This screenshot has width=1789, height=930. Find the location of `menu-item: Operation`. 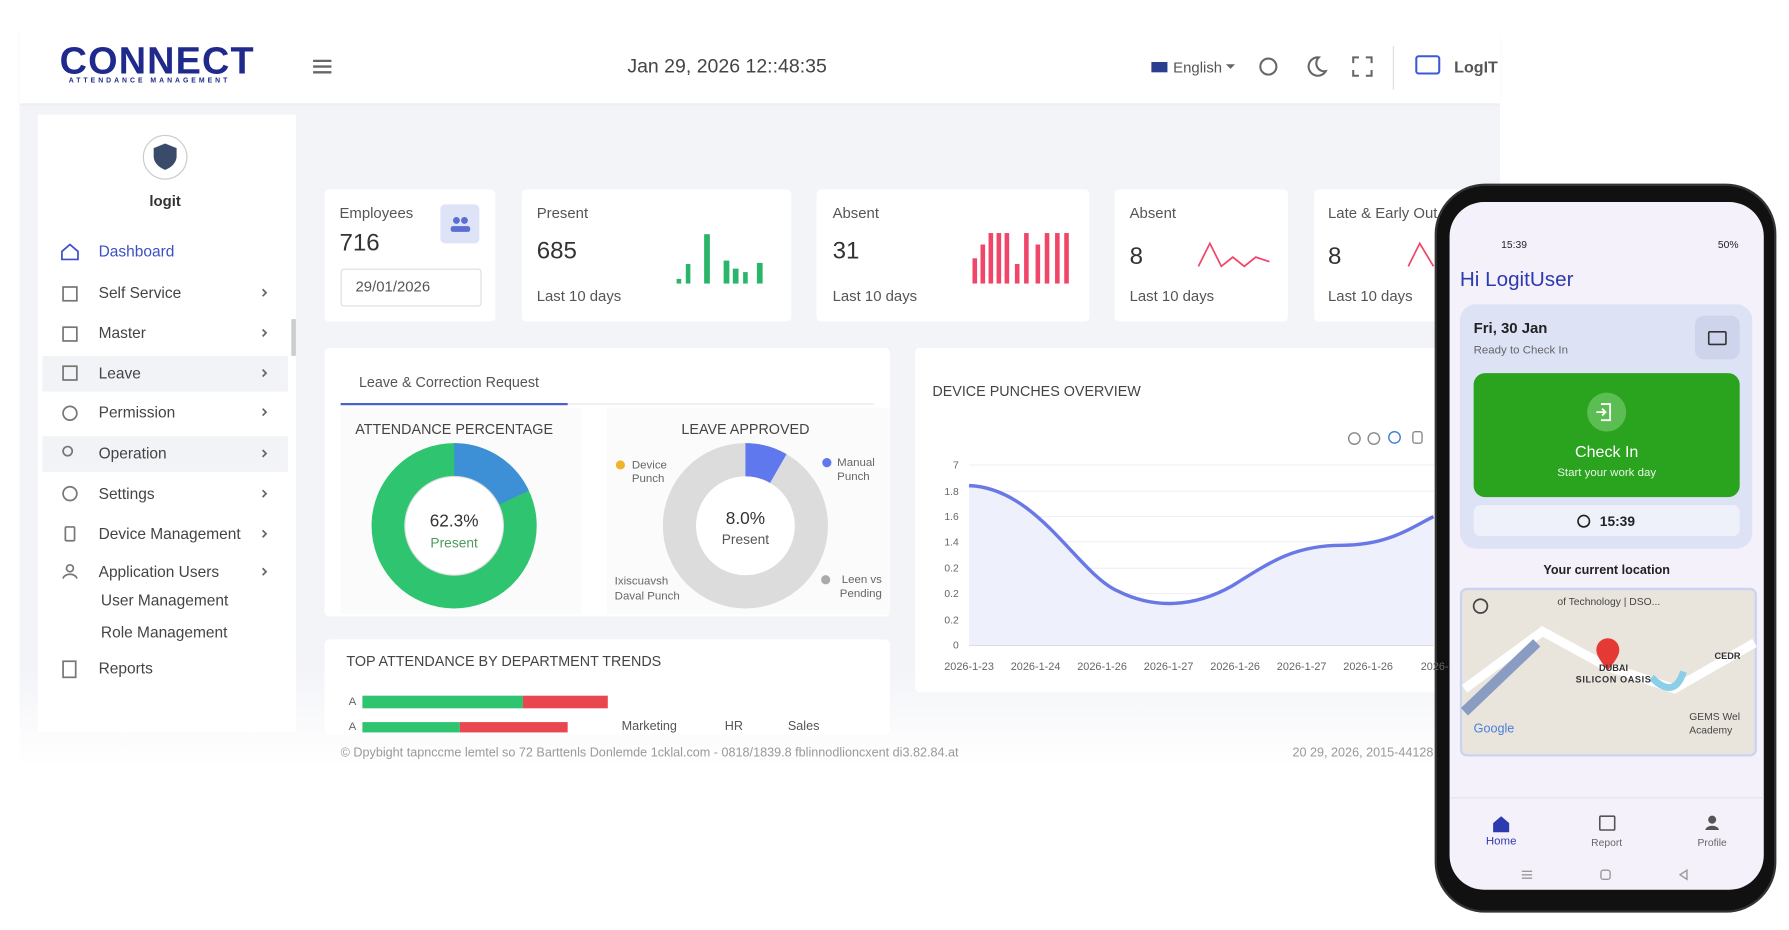

menu-item: Operation is located at coordinates (132, 453).